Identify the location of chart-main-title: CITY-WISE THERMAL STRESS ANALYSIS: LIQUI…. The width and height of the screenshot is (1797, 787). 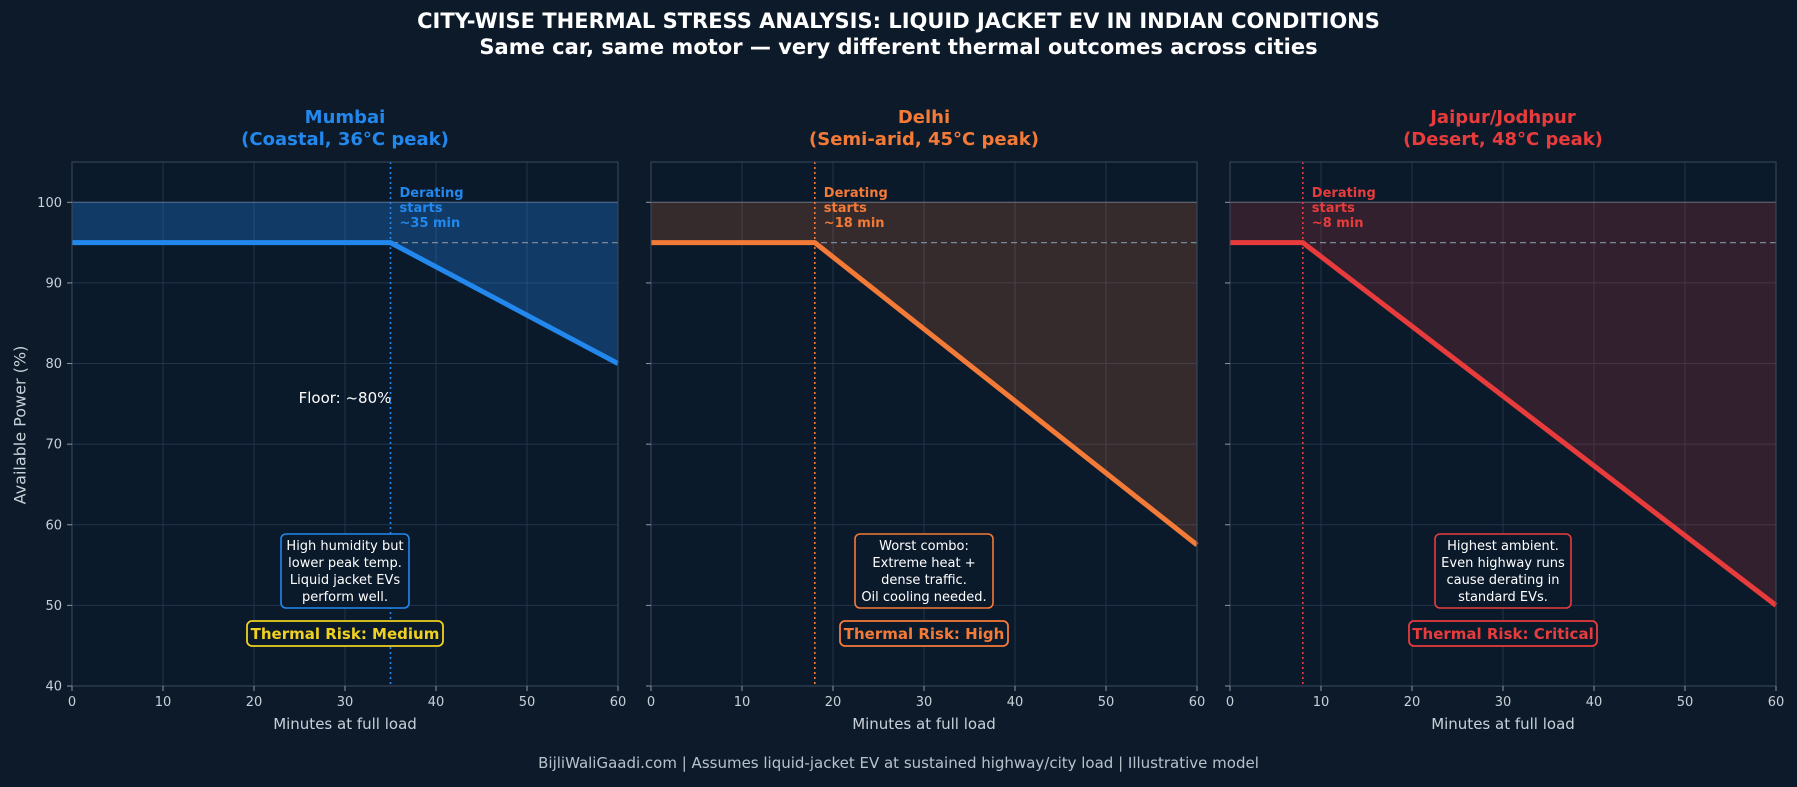
(898, 21).